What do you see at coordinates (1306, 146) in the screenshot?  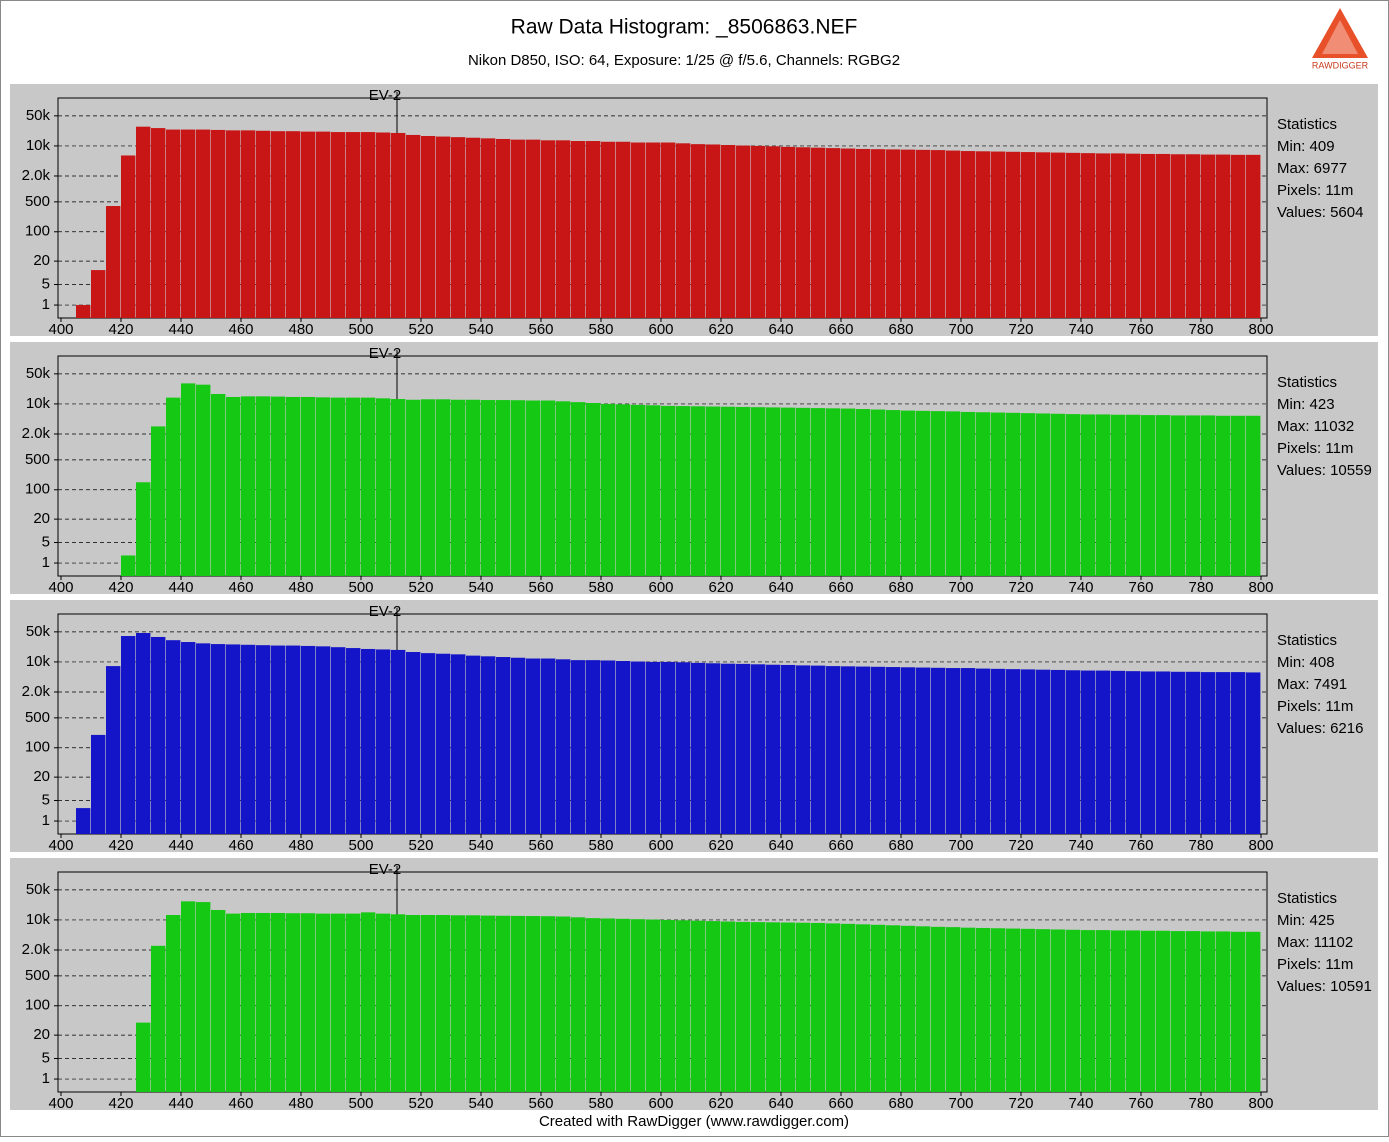 I see `statistics-line: Min: 409` at bounding box center [1306, 146].